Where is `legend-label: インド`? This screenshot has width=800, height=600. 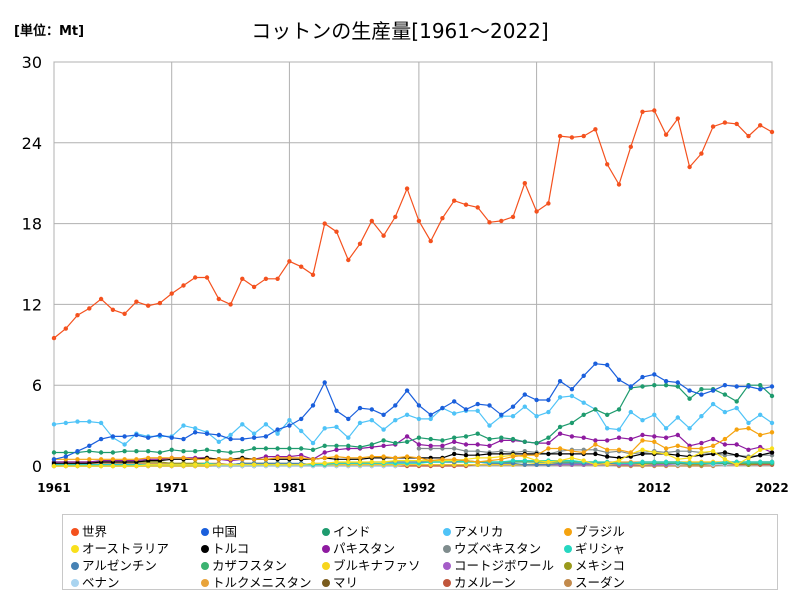 legend-label: インド is located at coordinates (352, 531).